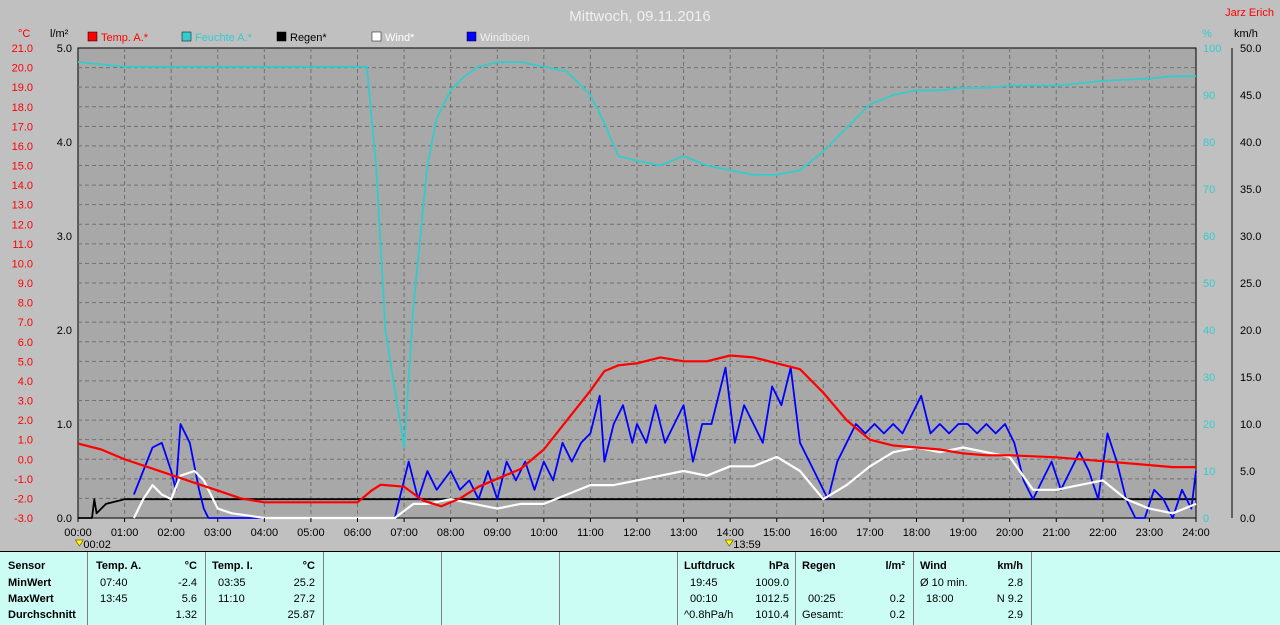 The width and height of the screenshot is (1280, 625). I want to click on temp-tick-label: -1.0, so click(23, 480).